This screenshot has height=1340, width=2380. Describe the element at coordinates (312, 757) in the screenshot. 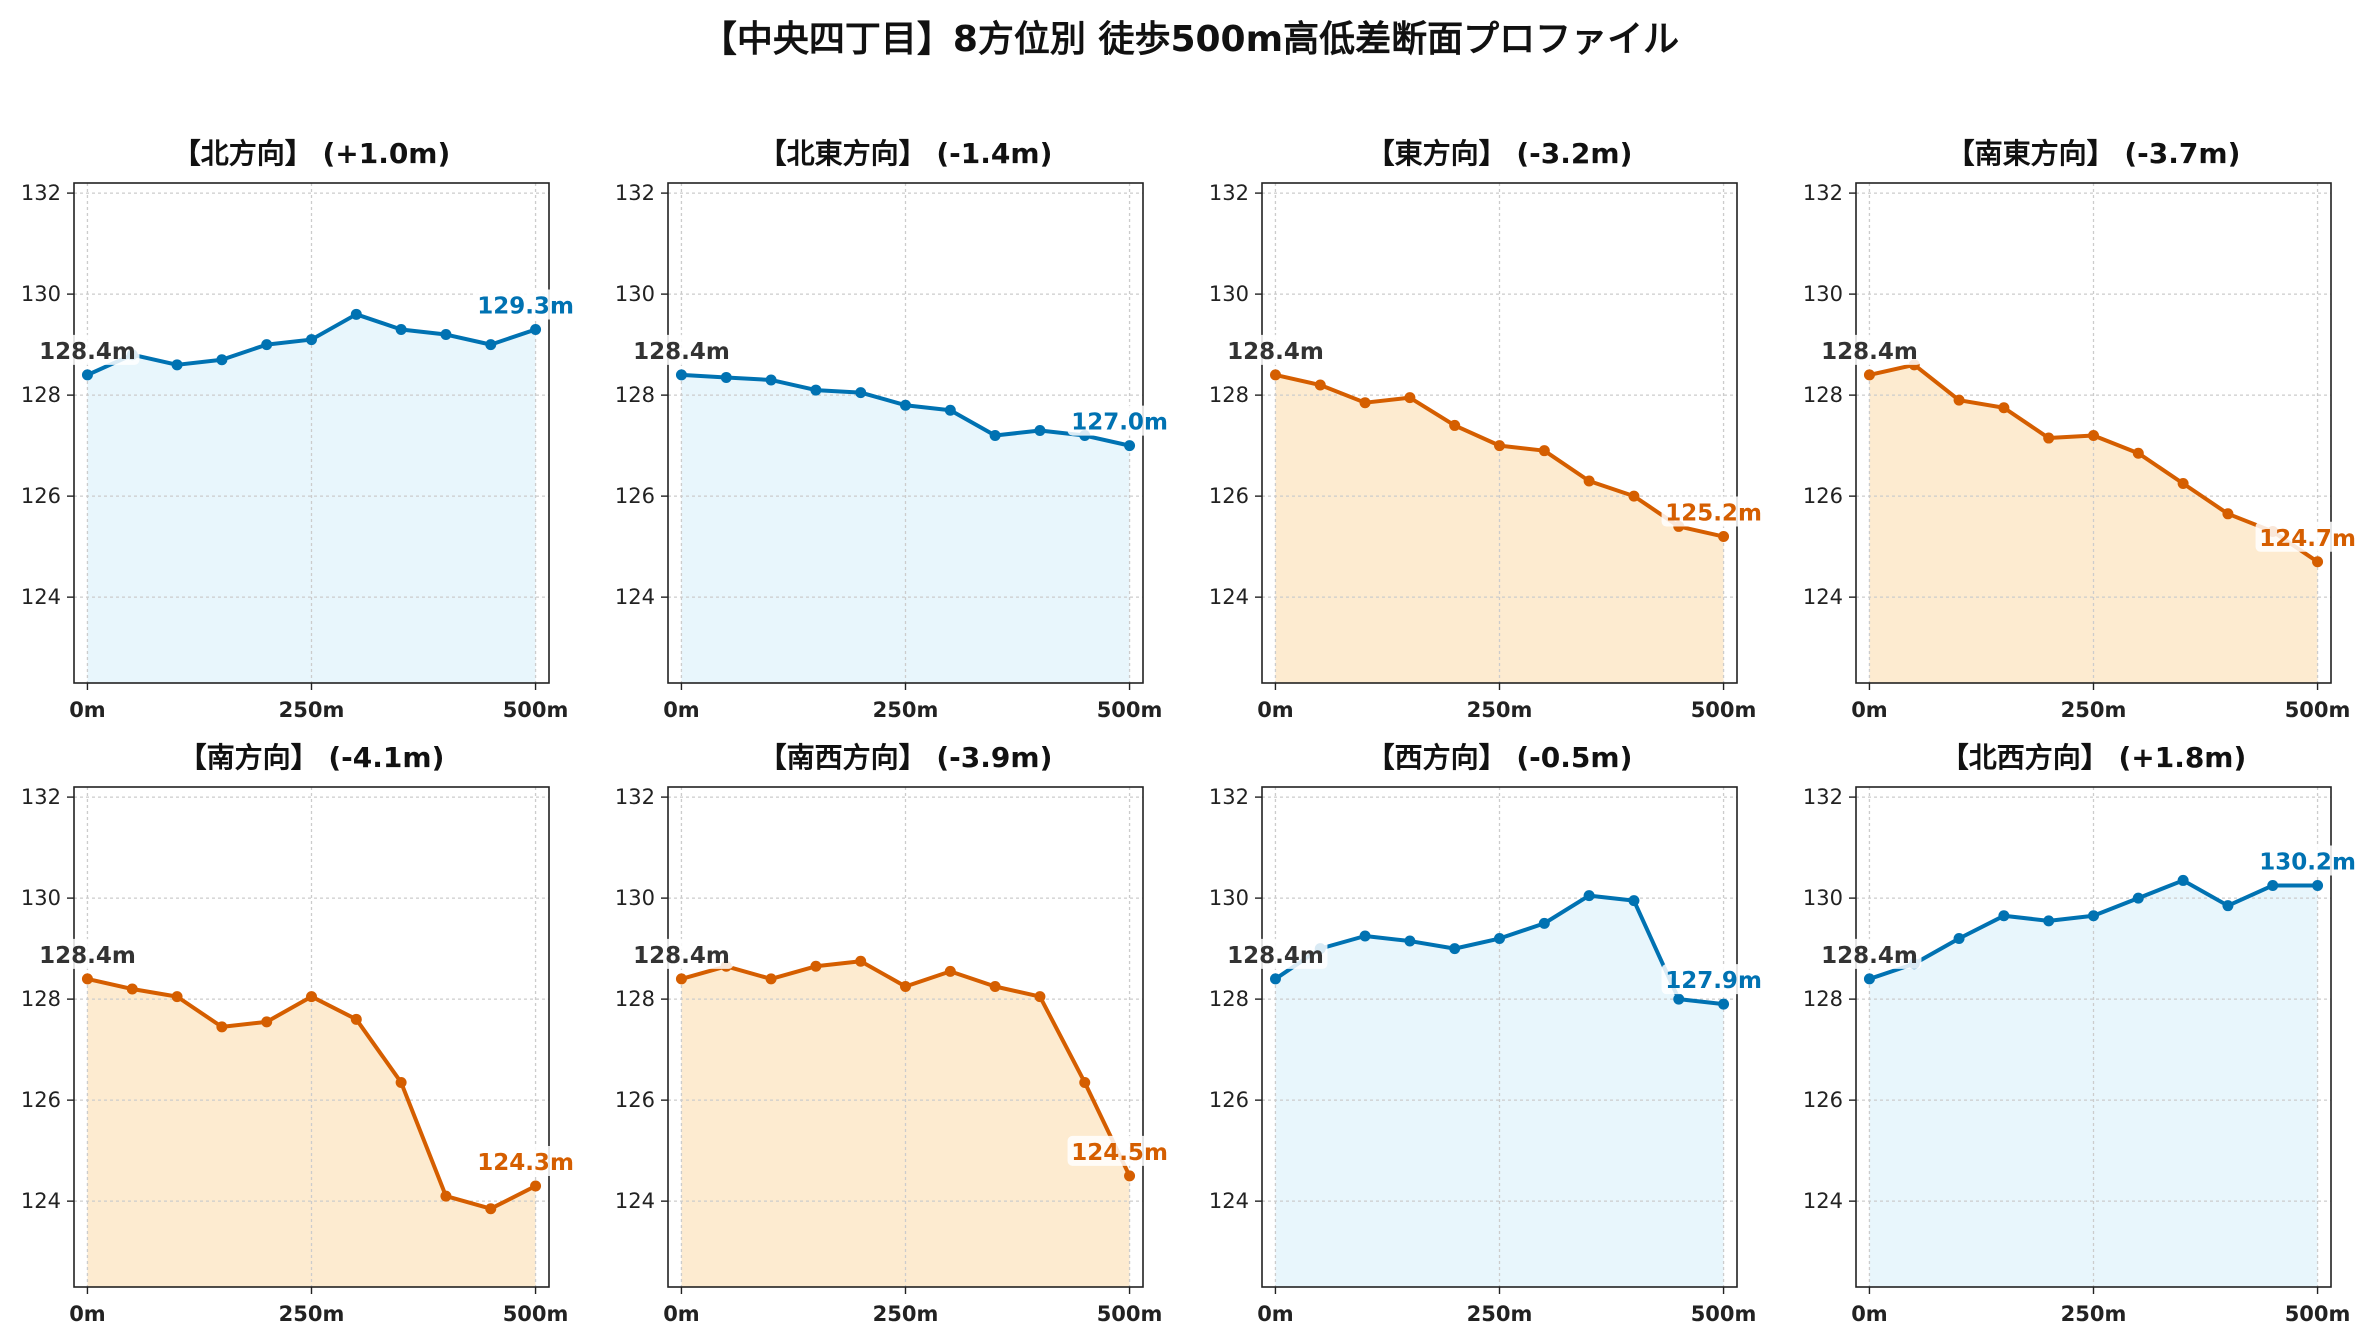

I see `panel-title: 【南方向】 (-4.1m)` at that location.